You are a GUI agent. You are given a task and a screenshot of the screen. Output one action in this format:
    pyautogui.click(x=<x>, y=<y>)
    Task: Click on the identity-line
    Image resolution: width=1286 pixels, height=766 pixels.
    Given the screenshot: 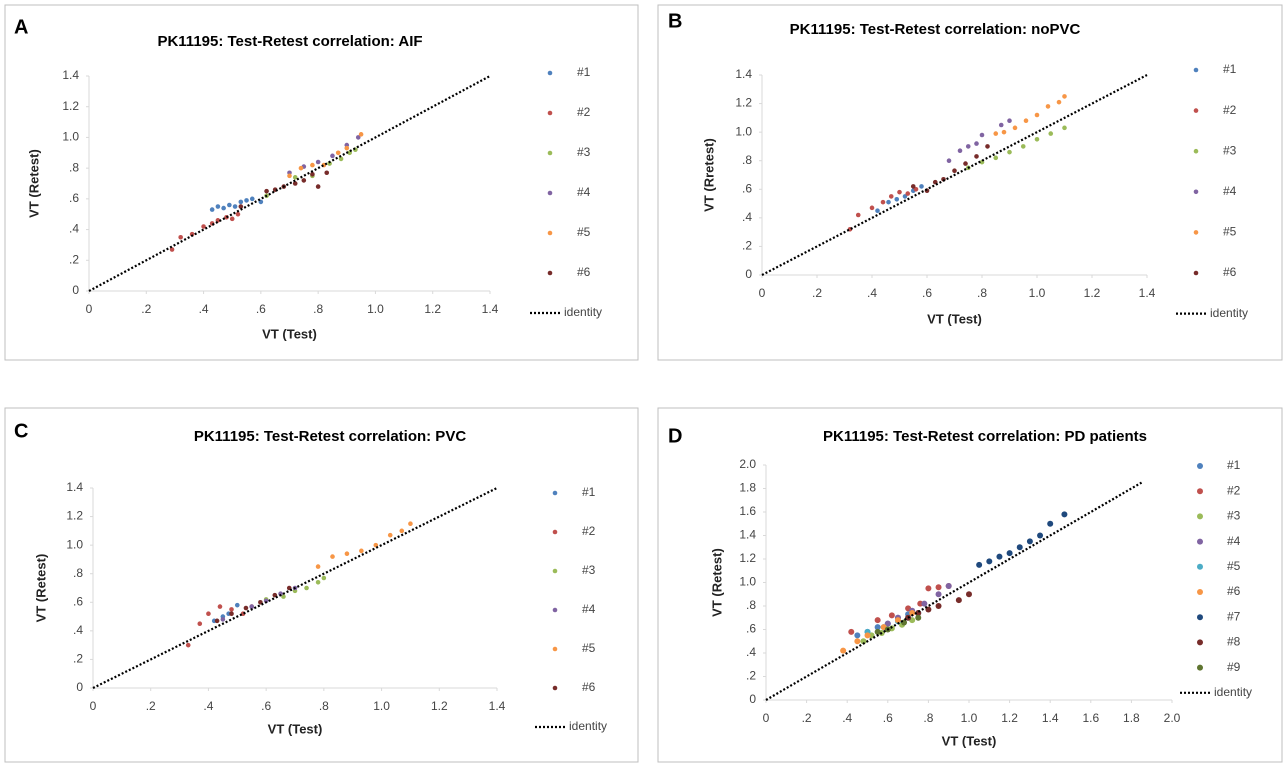 What is the action you would take?
    pyautogui.click(x=954, y=591)
    